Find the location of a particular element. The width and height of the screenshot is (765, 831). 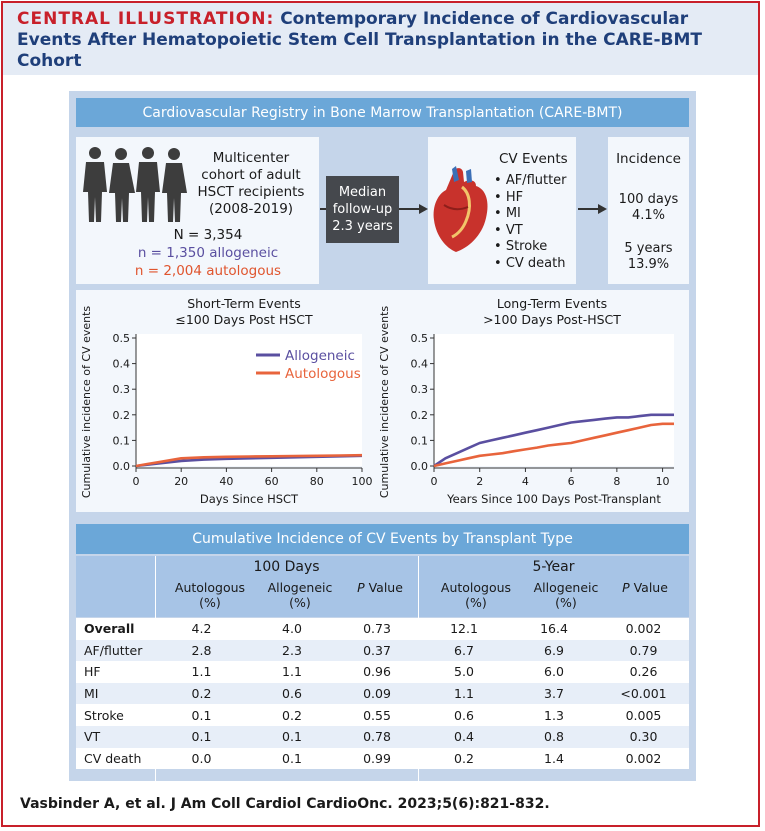

y-tick-label: 0.4 is located at coordinates (122, 364).